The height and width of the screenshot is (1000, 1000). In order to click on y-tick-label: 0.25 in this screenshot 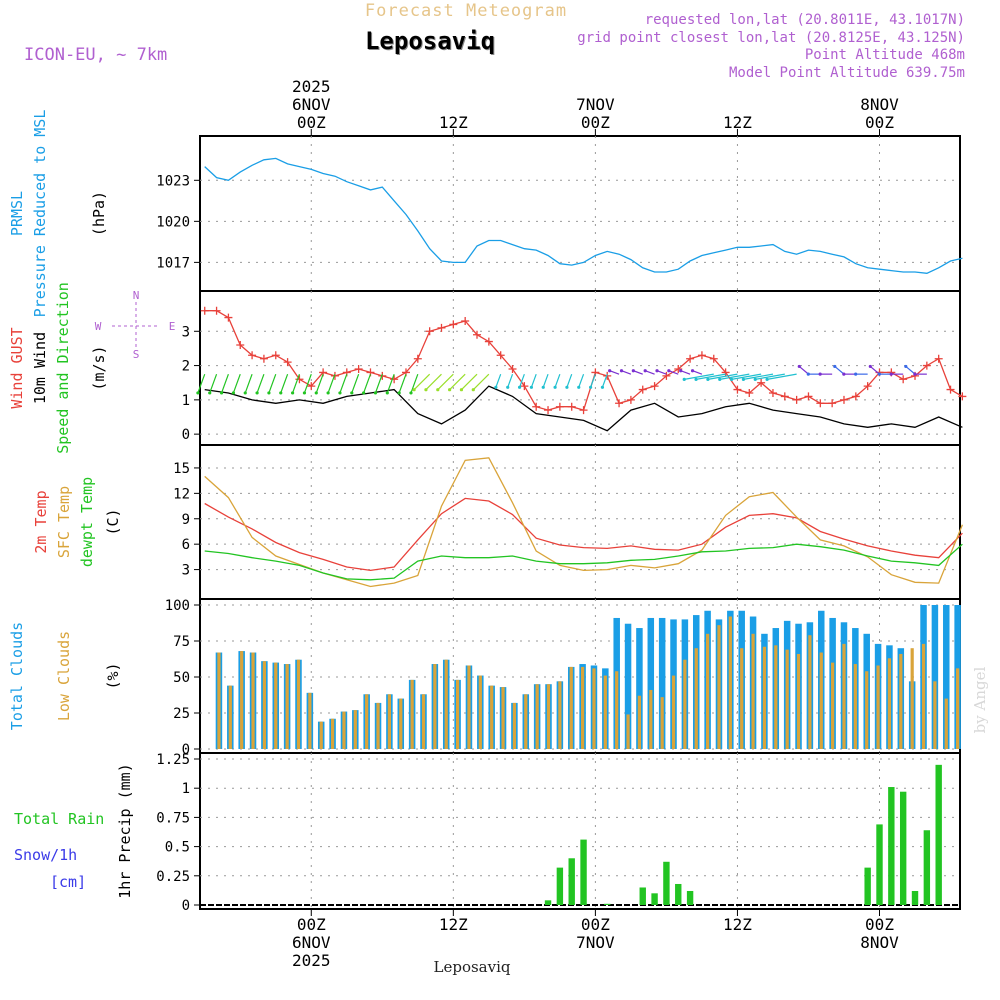, I will do `click(173, 877)`.